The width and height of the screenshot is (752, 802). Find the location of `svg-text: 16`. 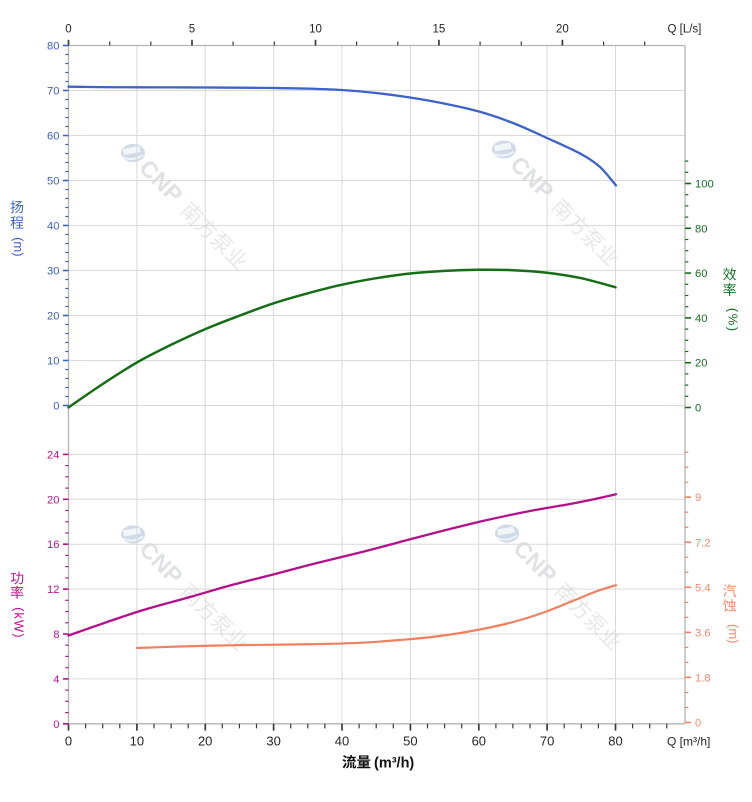

svg-text: 16 is located at coordinates (53, 545).